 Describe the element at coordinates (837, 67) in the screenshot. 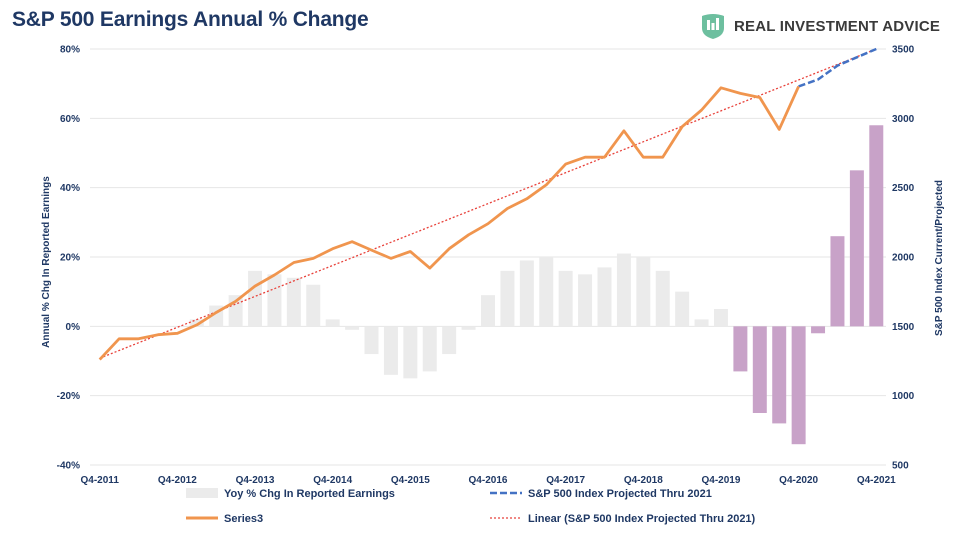

I see `projected-index-line` at that location.